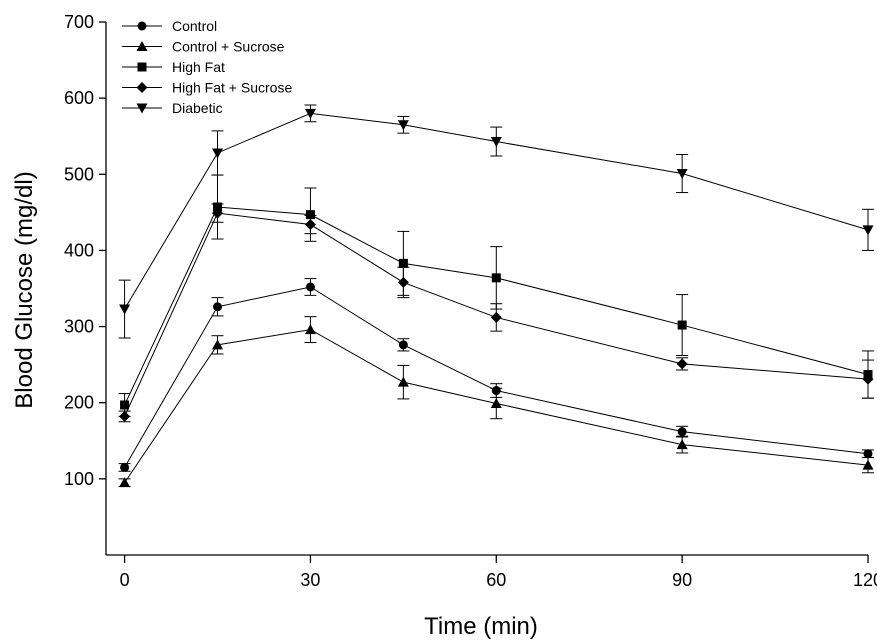  Describe the element at coordinates (24, 289) in the screenshot. I see `y-axis-title: Blood Glucose (mg/dl)` at that location.